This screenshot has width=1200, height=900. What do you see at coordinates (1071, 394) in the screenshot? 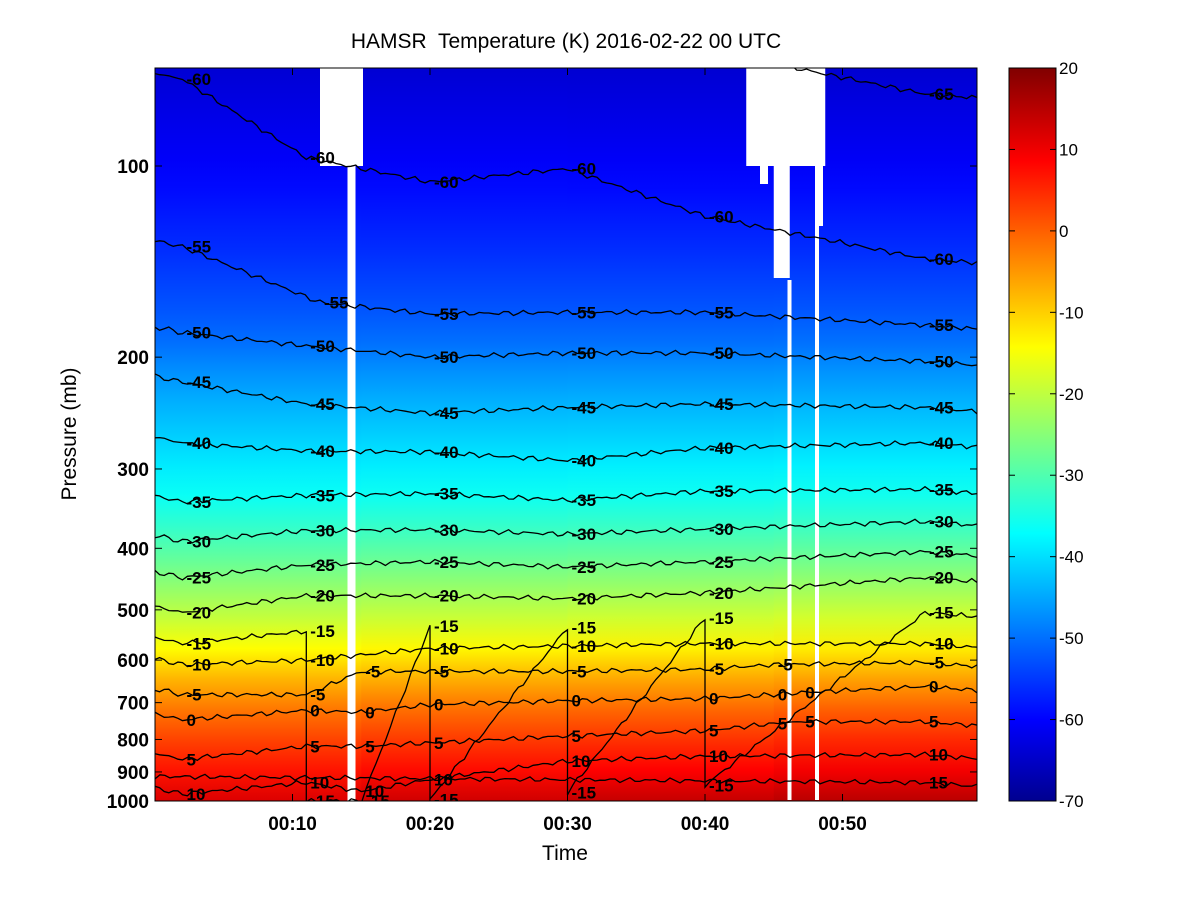
I see `colorbar-tick-label: -20` at bounding box center [1071, 394].